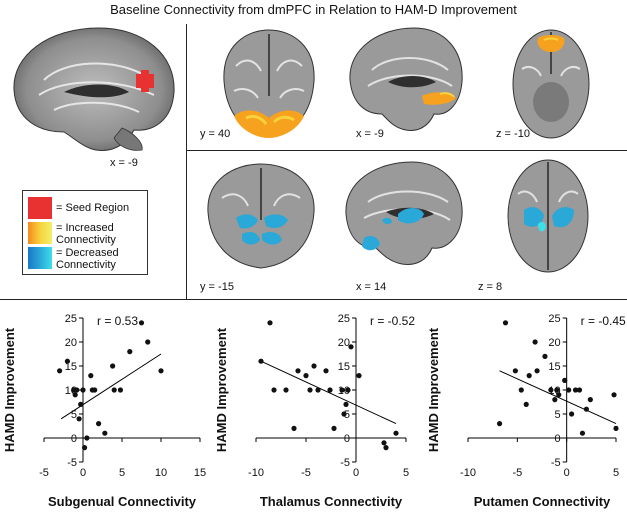 The height and width of the screenshot is (513, 627). Describe the element at coordinates (542, 501) in the screenshot. I see `x-axis-label: Putamen Connectivity` at that location.